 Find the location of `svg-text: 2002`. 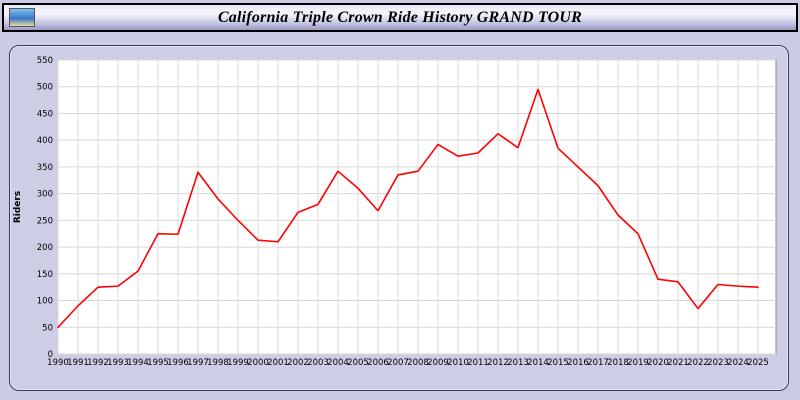

svg-text: 2002 is located at coordinates (298, 363).